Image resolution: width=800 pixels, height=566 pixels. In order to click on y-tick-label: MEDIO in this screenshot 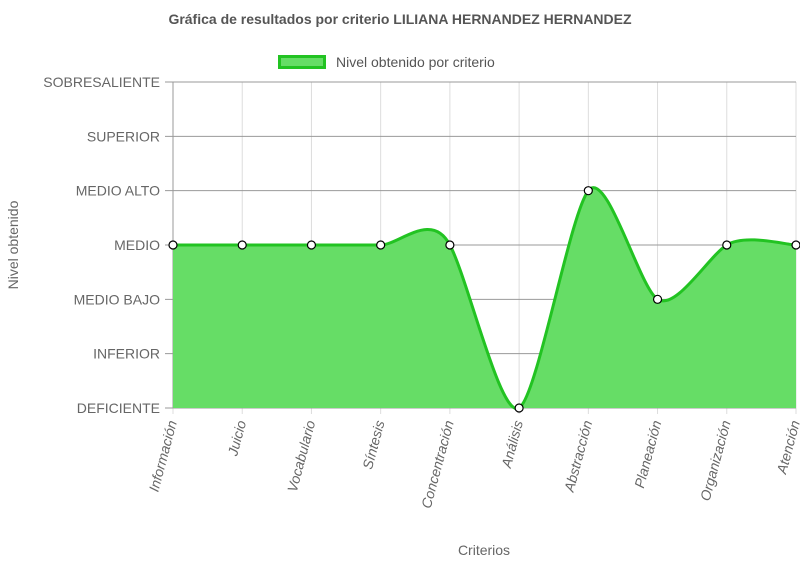, I will do `click(137, 245)`.